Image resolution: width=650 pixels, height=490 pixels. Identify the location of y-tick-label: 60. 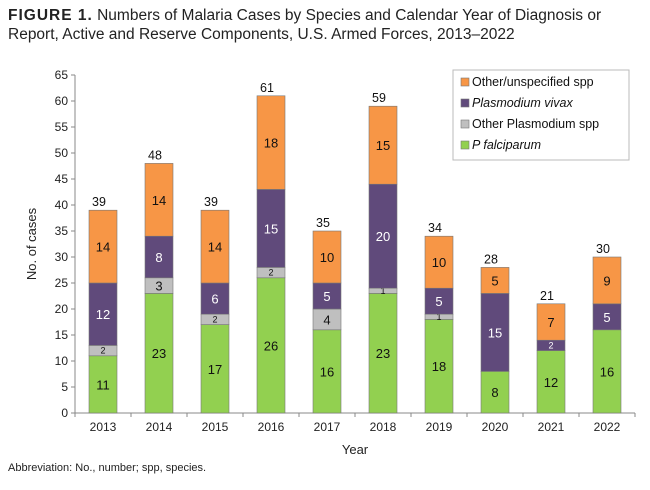
(62, 101).